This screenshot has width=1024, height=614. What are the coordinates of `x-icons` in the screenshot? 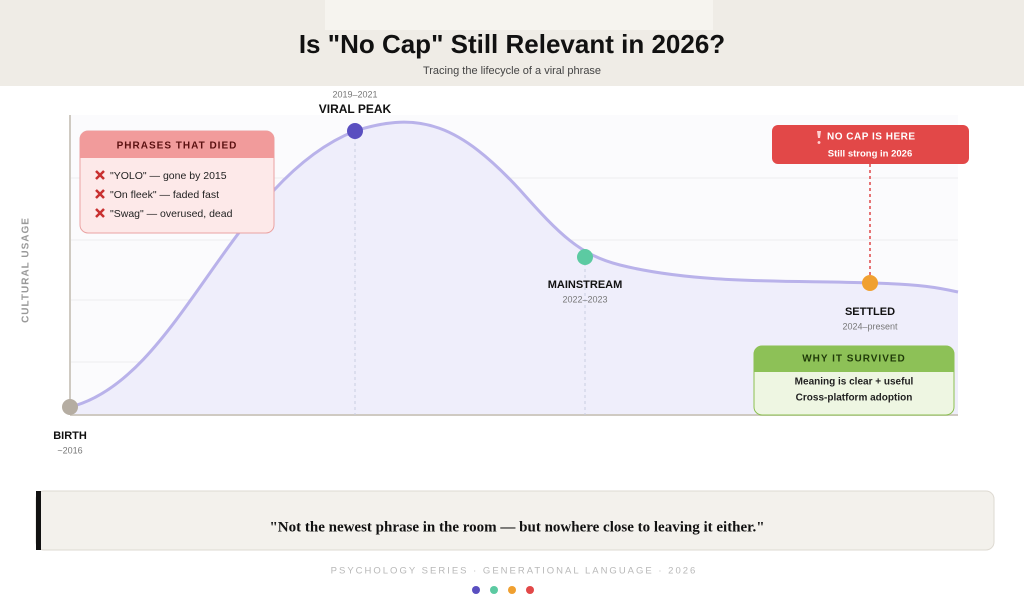 It's located at (100, 194).